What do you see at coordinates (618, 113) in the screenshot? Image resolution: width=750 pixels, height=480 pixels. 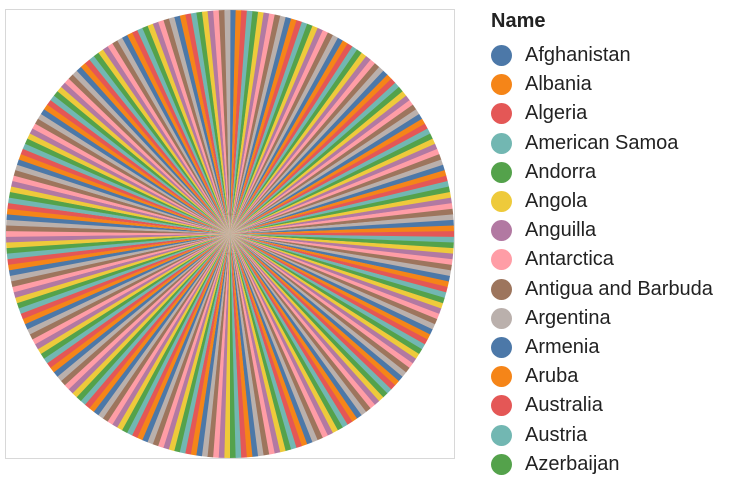 I see `legend-item: Algeria` at bounding box center [618, 113].